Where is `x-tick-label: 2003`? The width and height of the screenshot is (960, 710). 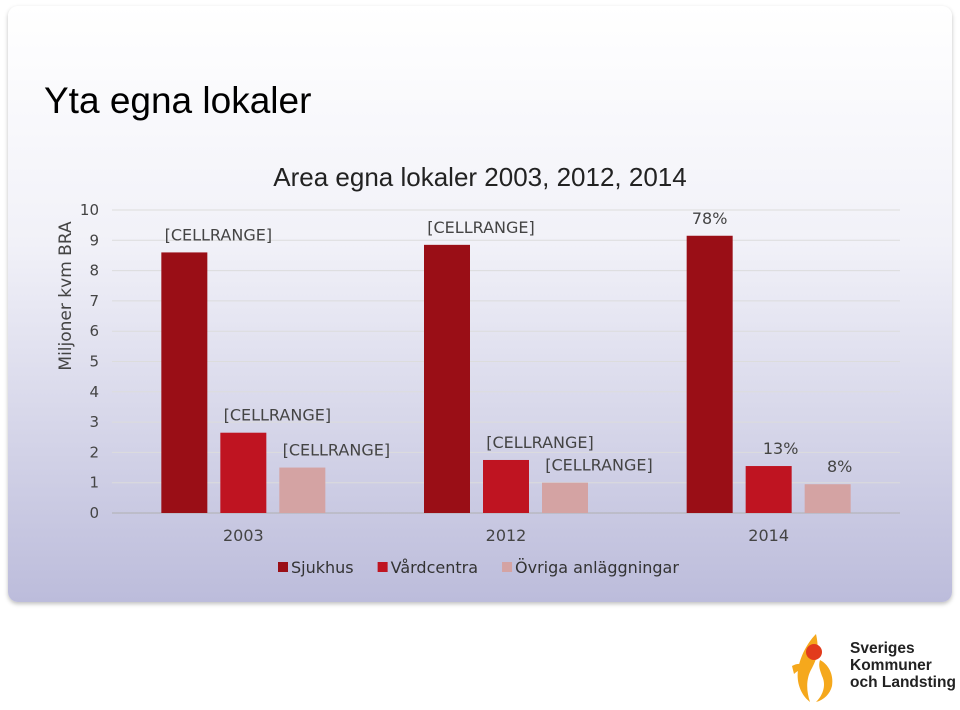
x-tick-label: 2003 is located at coordinates (243, 535).